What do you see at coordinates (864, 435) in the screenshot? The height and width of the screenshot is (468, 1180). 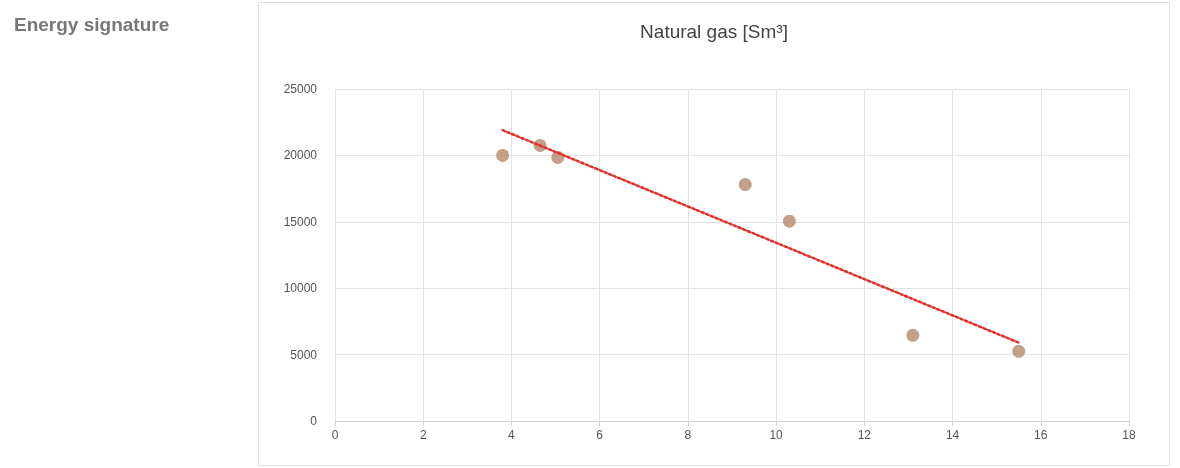 I see `x-tick-label: 12` at bounding box center [864, 435].